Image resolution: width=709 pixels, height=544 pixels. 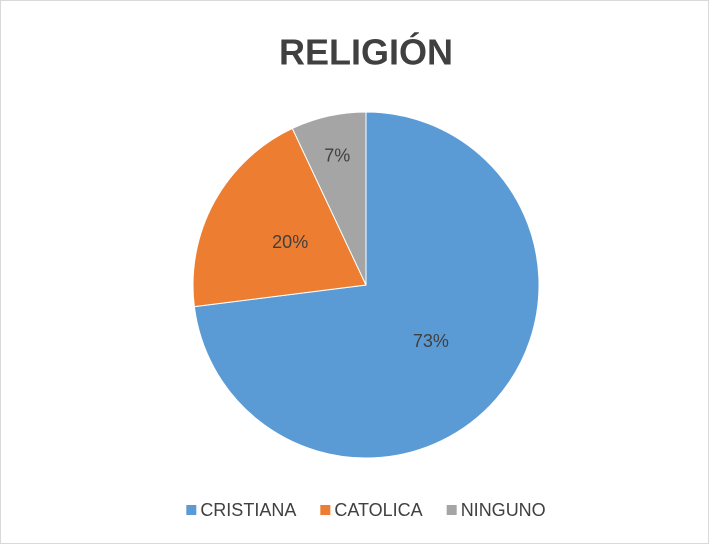 What do you see at coordinates (503, 510) in the screenshot?
I see `legend-label: NINGUNO` at bounding box center [503, 510].